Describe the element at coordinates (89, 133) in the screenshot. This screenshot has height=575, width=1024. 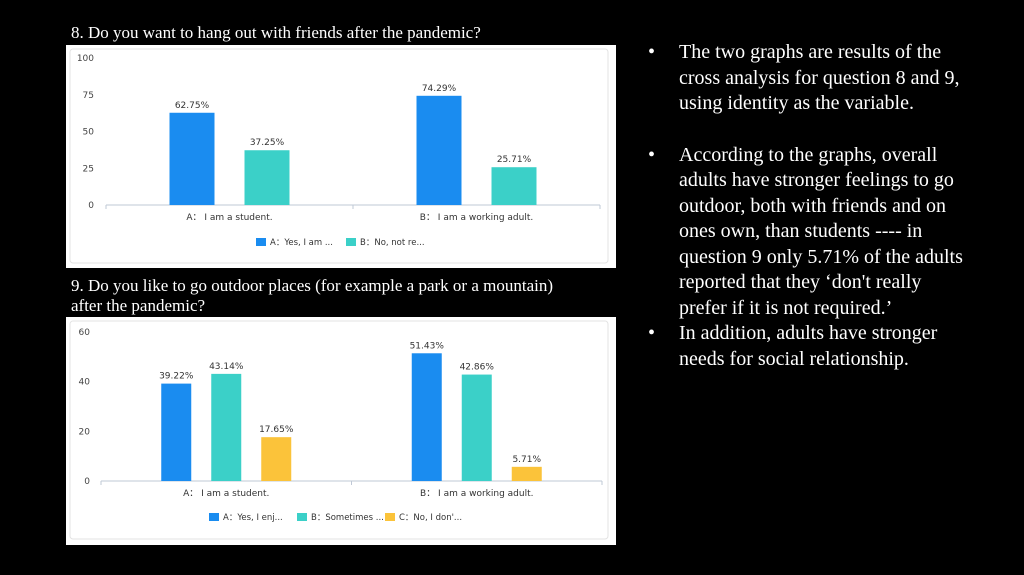
I see `y-tick-label: 50` at that location.